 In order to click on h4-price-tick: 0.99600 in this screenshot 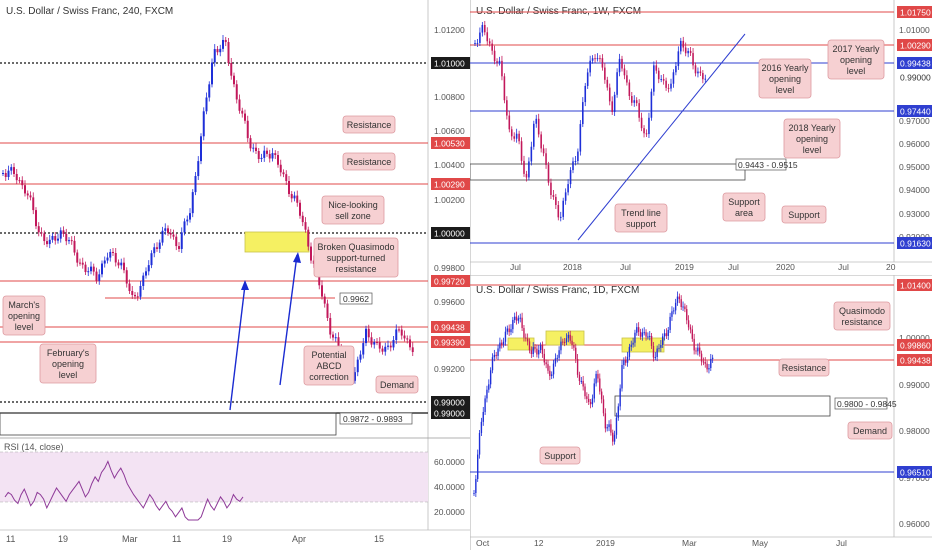, I will do `click(449, 302)`.